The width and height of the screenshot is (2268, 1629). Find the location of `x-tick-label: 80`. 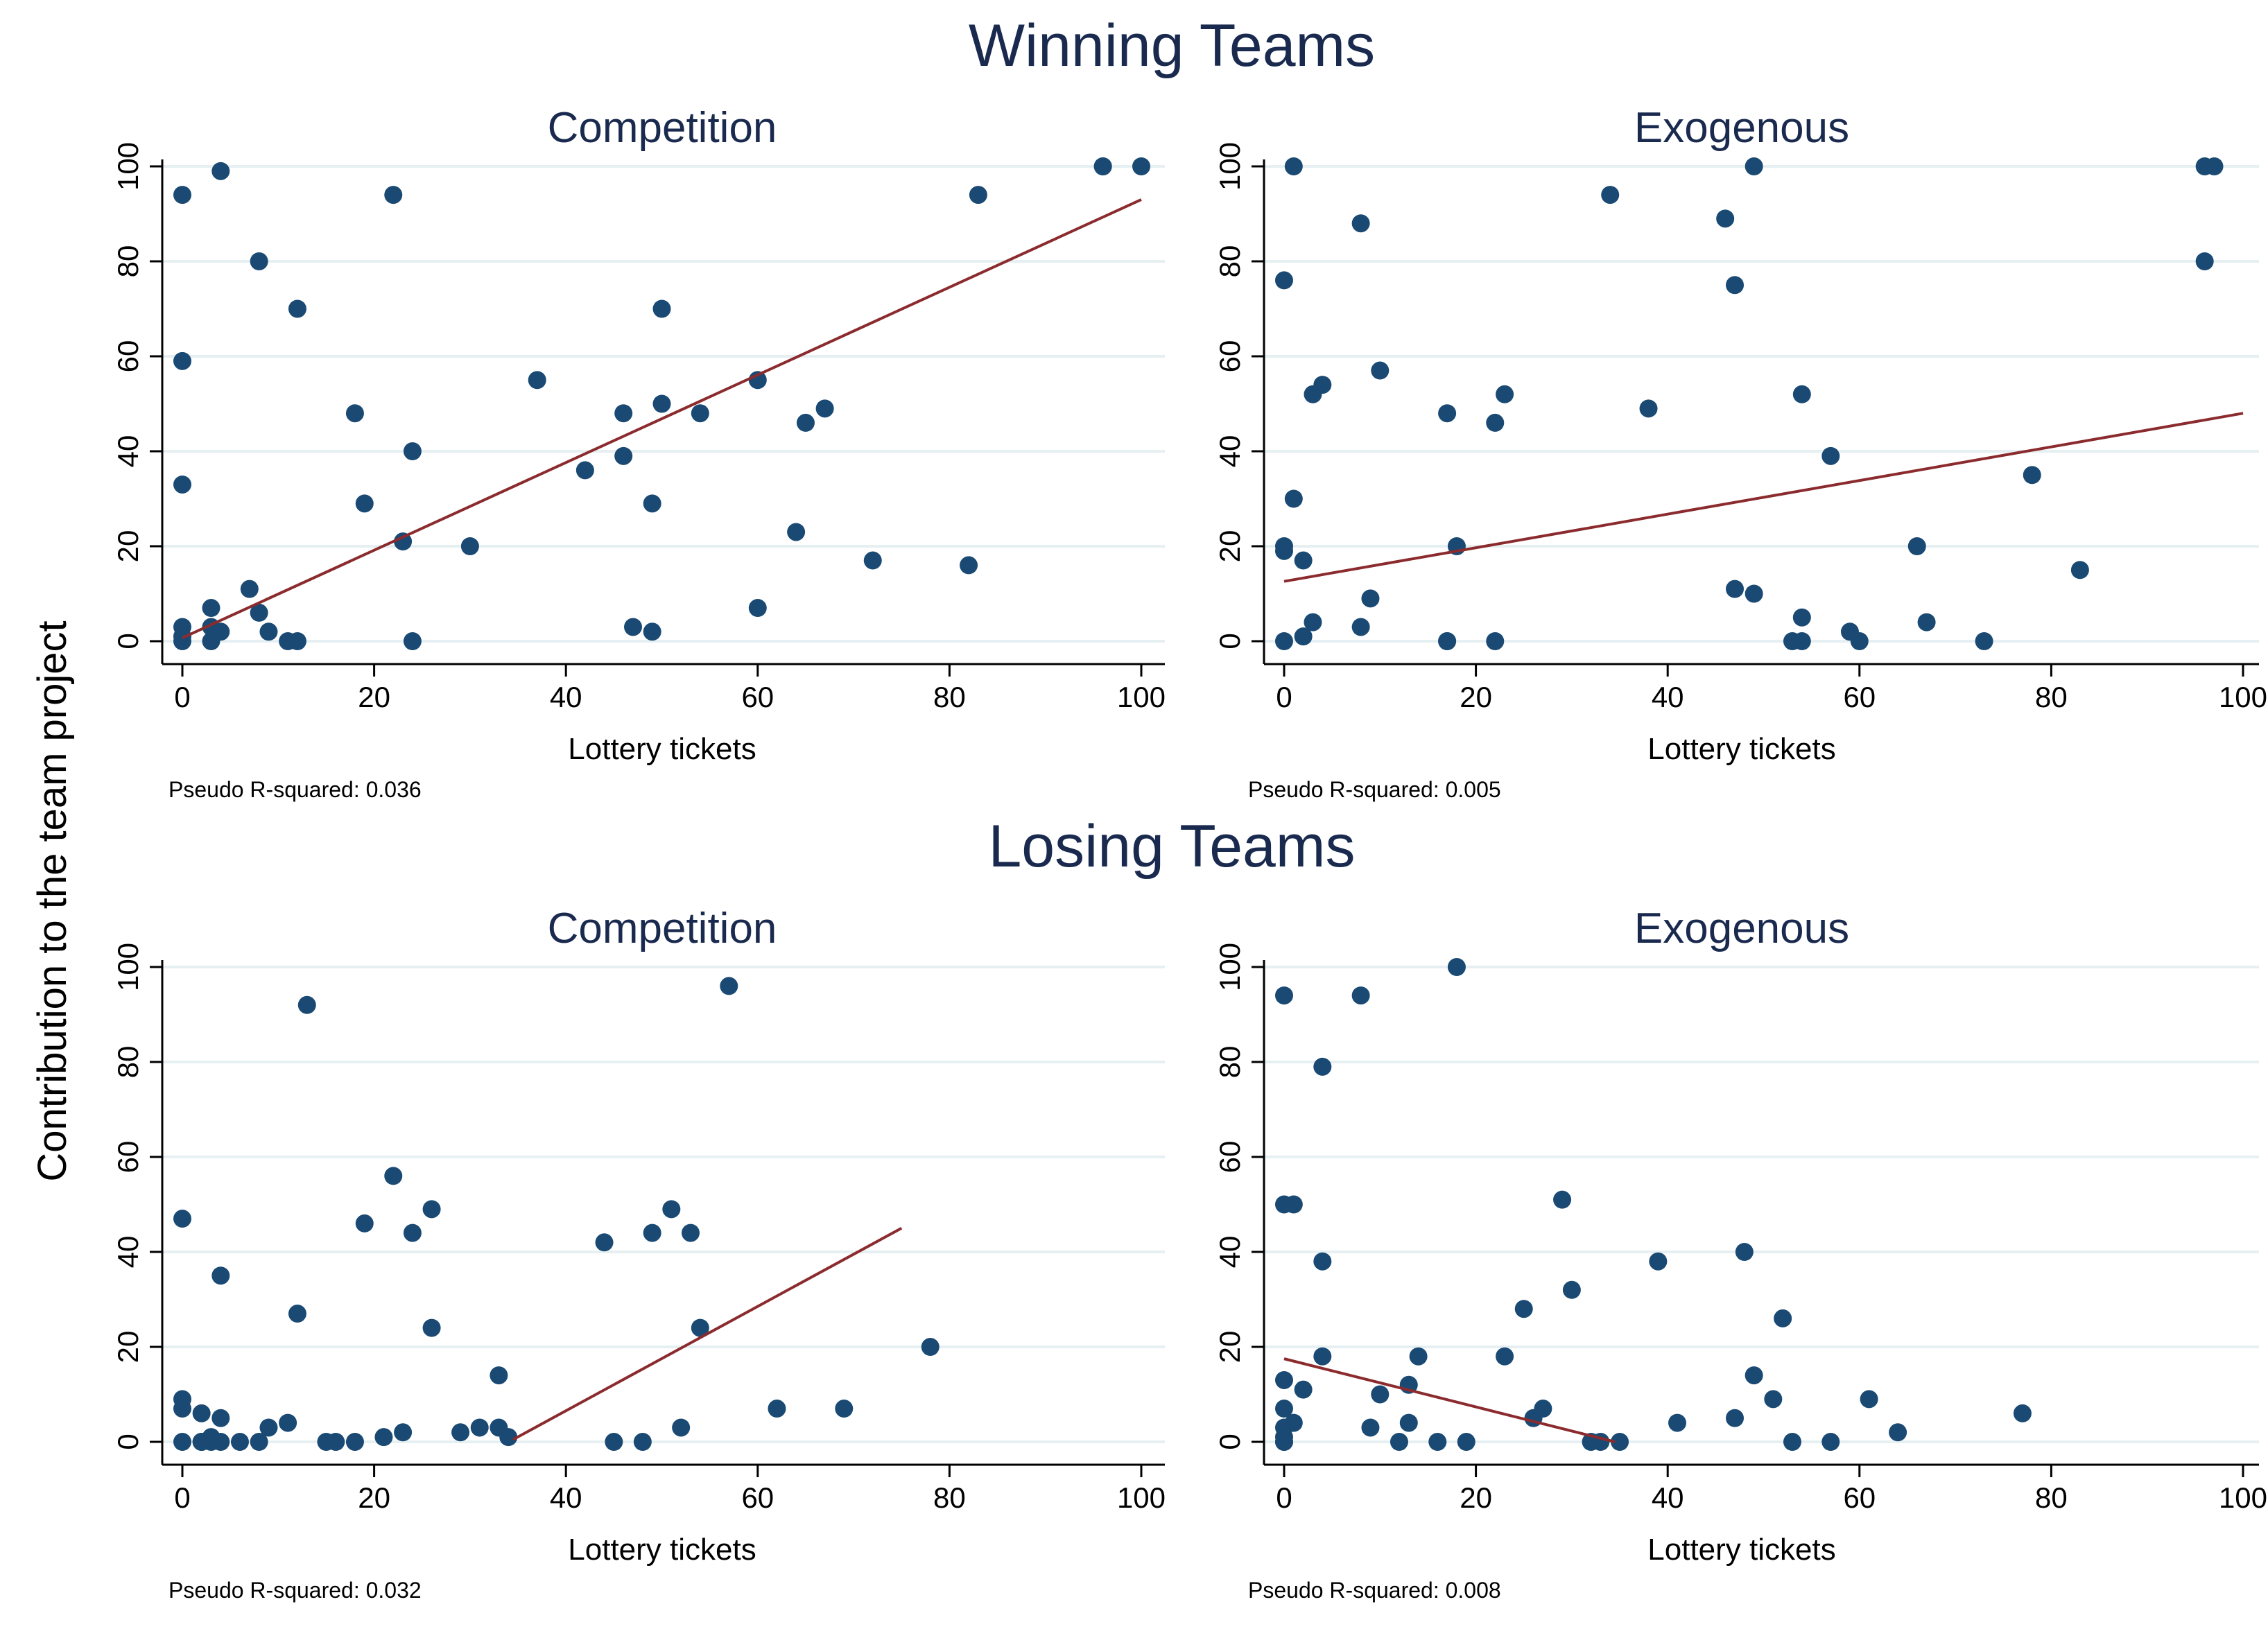

x-tick-label: 80 is located at coordinates (2051, 1498).